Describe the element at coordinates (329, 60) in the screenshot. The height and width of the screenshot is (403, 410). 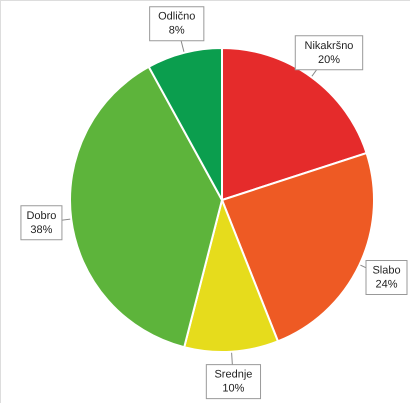
I see `data-label: 20%` at that location.